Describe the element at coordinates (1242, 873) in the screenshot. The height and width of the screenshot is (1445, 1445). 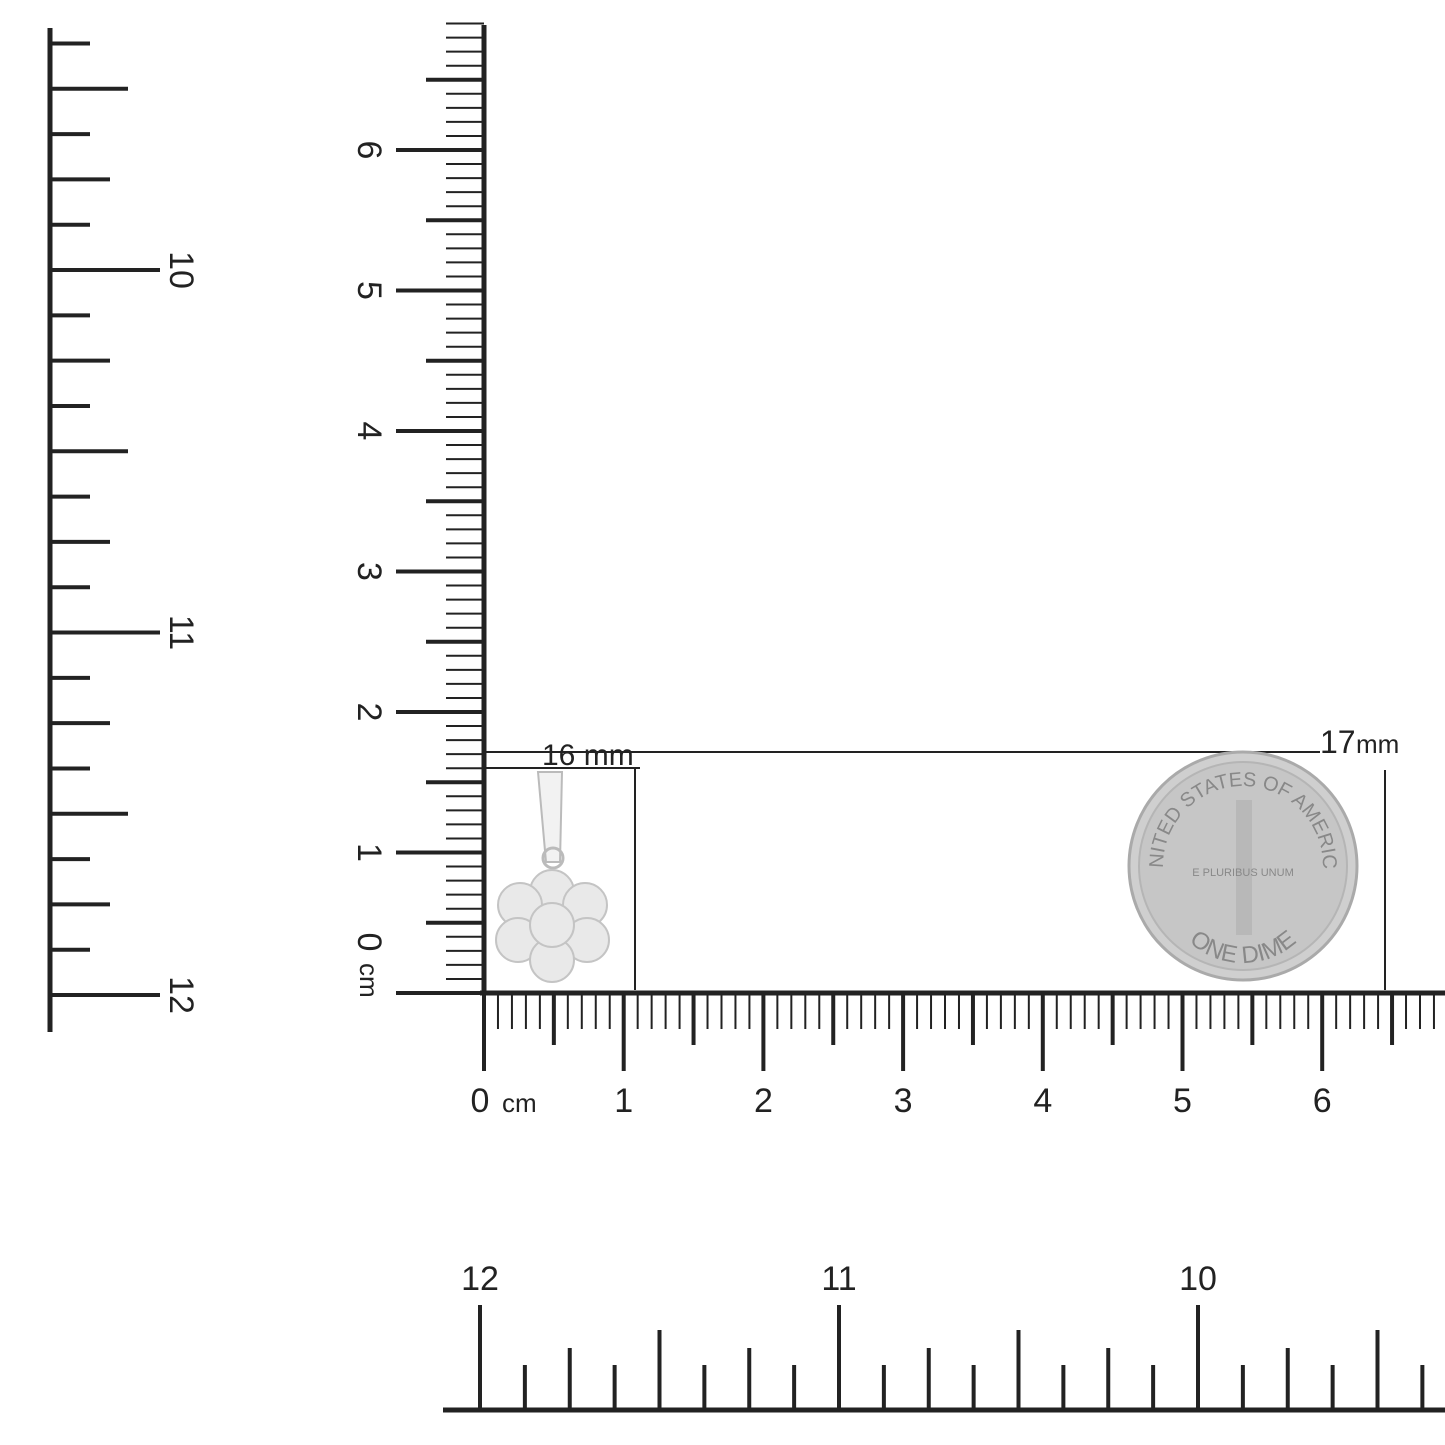
I see `coin-motto: E PLURIBUS UNUM` at that location.